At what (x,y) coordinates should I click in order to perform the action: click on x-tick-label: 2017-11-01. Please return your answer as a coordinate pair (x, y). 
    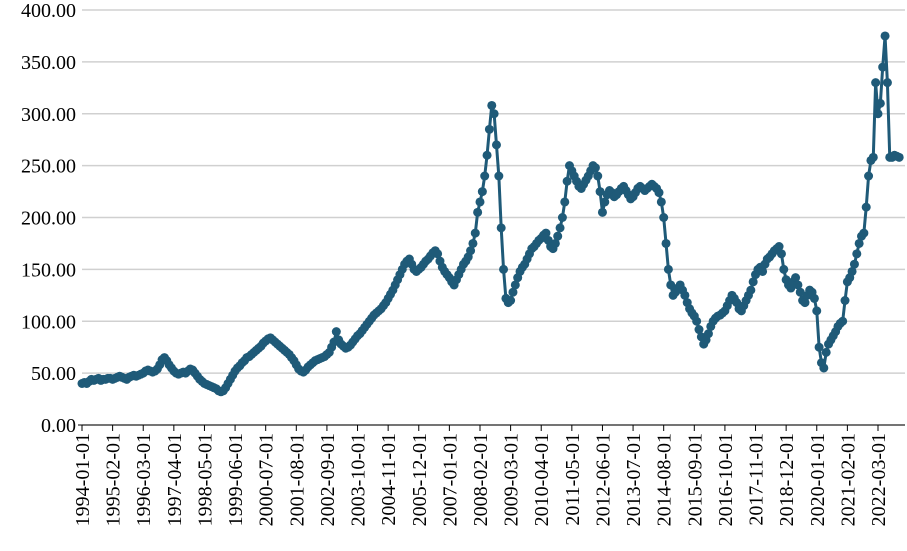
    Looking at the image, I should click on (757, 479).